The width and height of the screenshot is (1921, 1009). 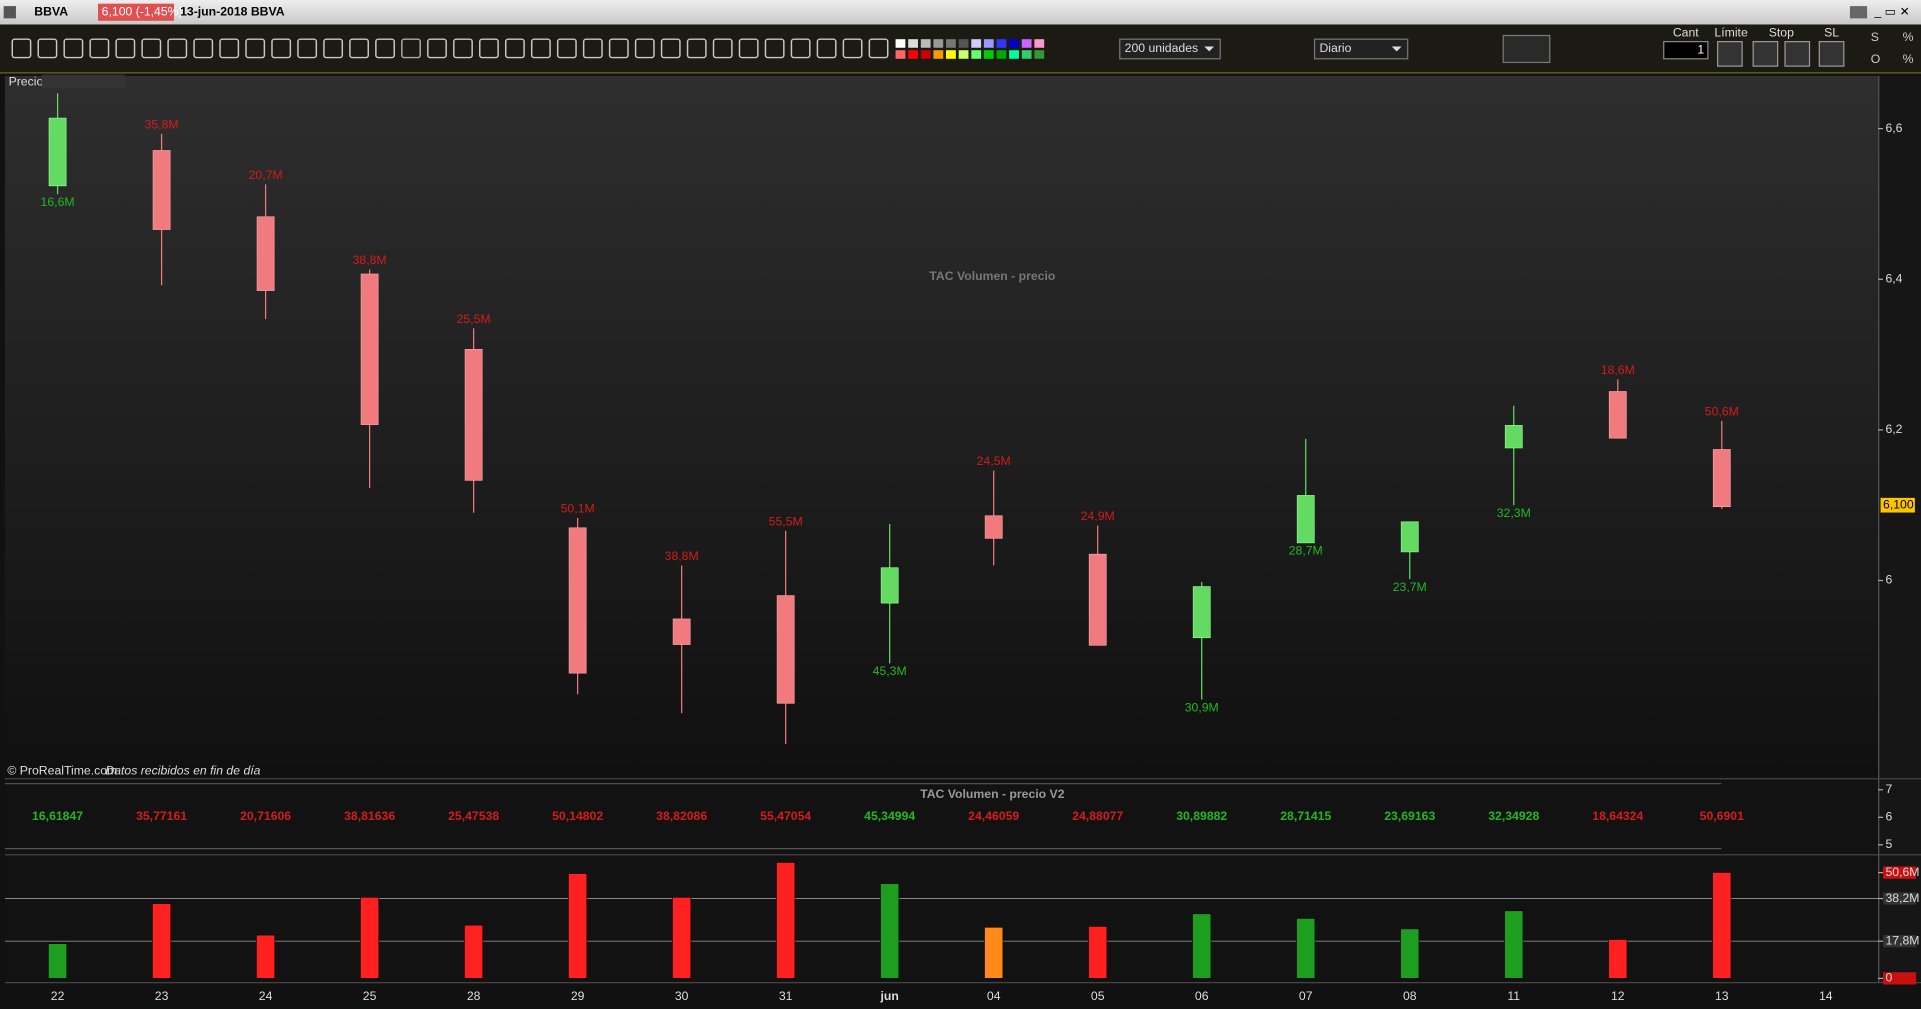 What do you see at coordinates (26, 81) in the screenshot?
I see `panel-label: Precio` at bounding box center [26, 81].